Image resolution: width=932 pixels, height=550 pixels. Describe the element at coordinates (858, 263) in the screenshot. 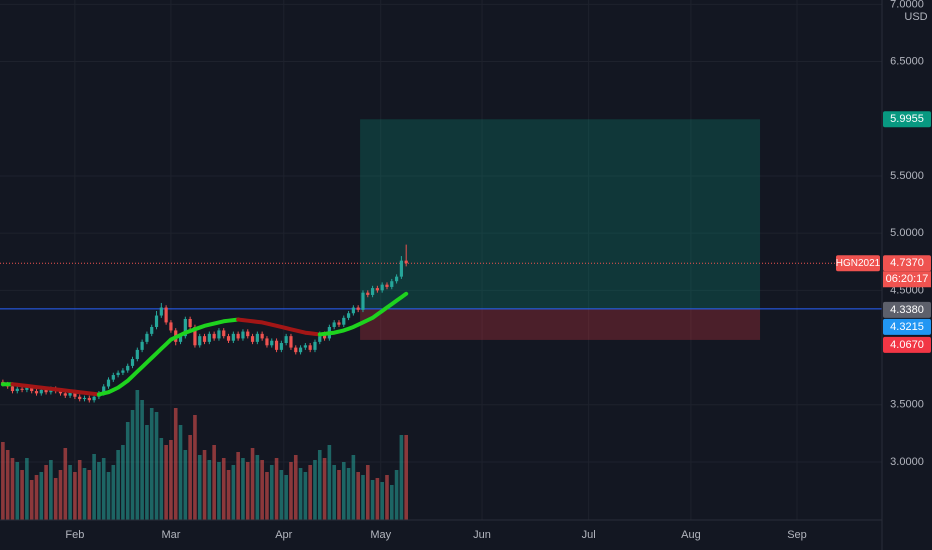

I see `symbol: HGN2021` at that location.